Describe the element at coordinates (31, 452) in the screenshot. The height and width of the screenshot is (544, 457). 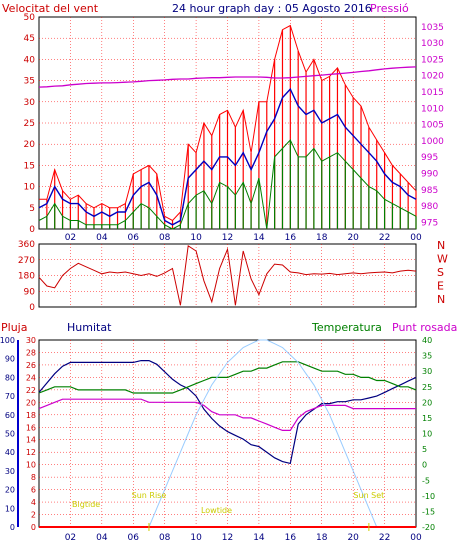
I see `rain-y-tick-label: 12` at that location.